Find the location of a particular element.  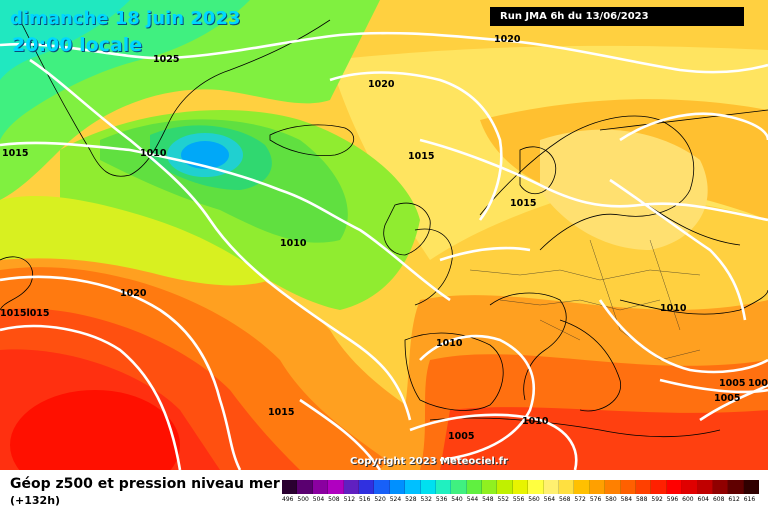

color-scale-swatch: 512 is located at coordinates (351, 491).